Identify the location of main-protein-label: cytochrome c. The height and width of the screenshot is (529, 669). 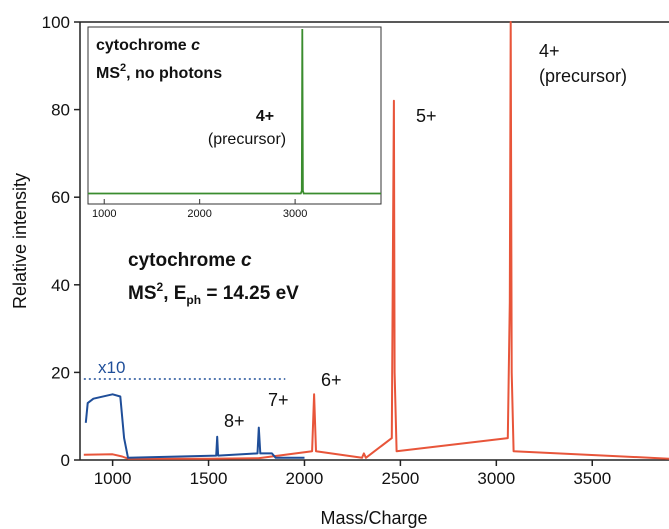
(190, 260).